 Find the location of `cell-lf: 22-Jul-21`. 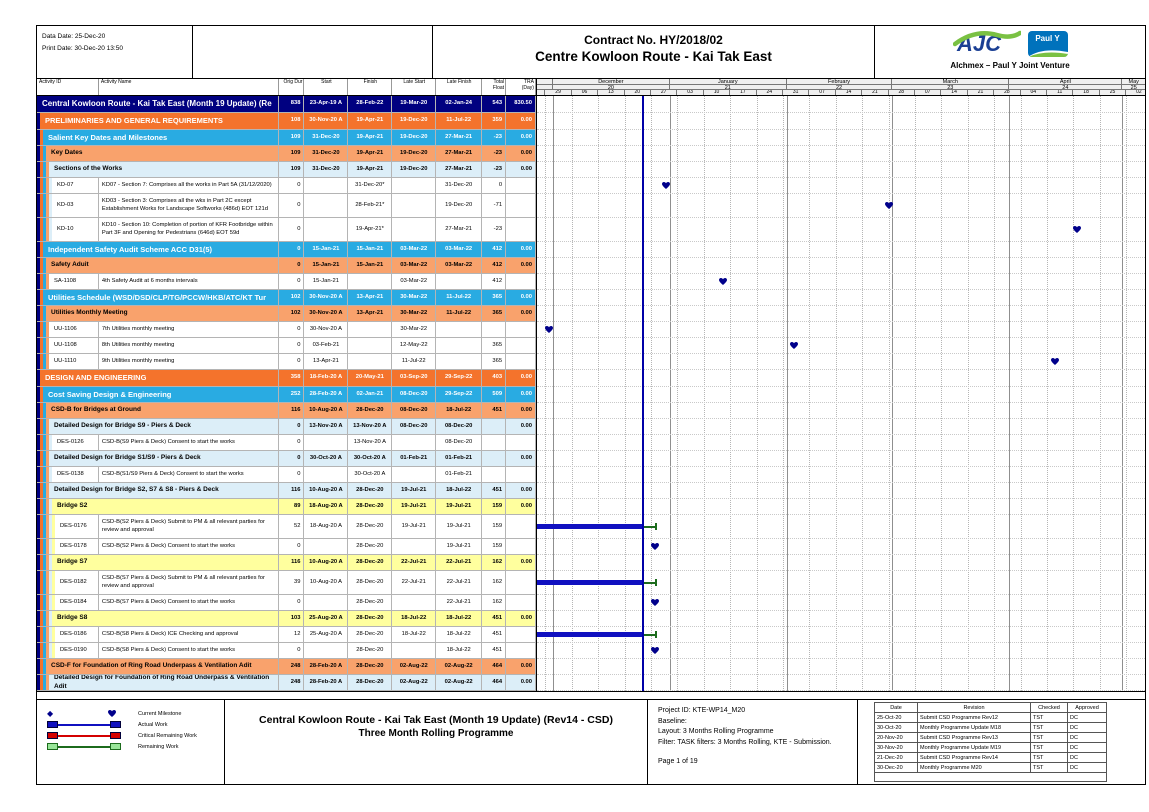

cell-lf: 22-Jul-21 is located at coordinates (459, 602).